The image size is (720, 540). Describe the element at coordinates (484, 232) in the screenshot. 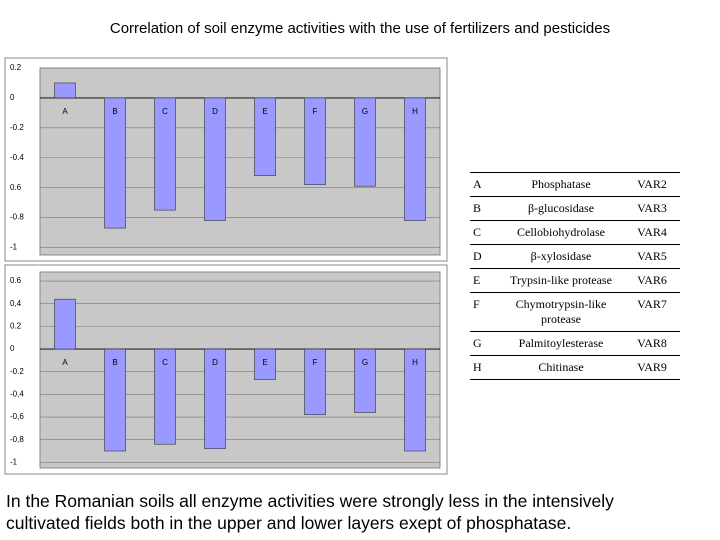

I see `row-letter: C` at that location.